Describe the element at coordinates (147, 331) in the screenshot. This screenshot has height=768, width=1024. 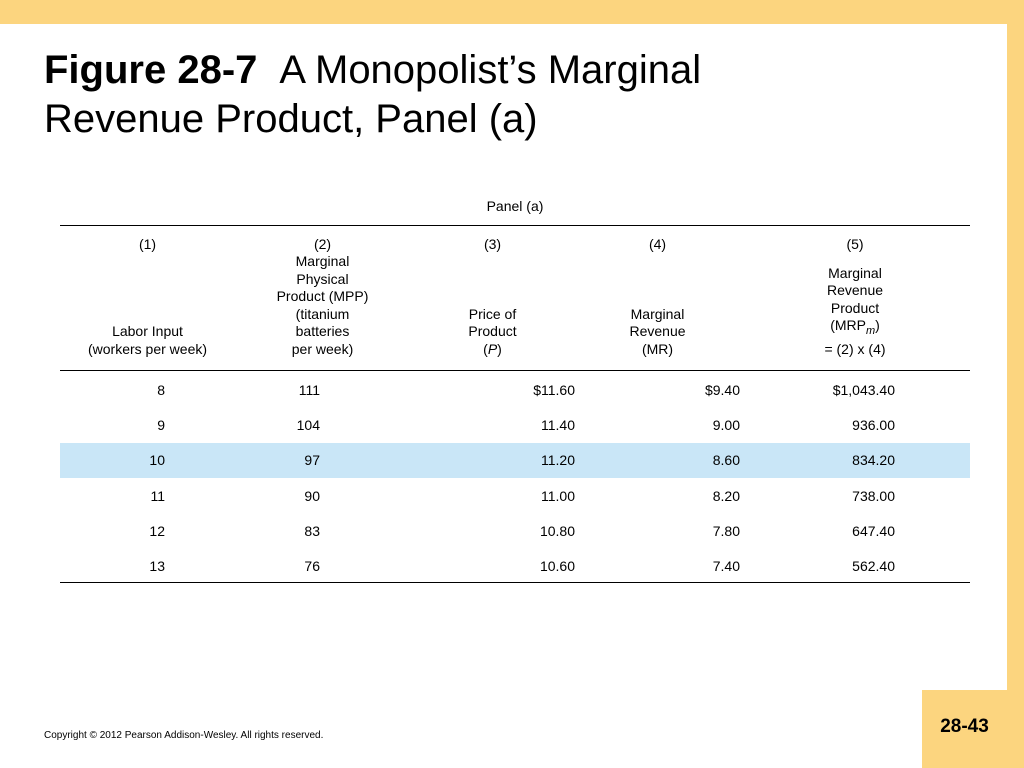
I see `header-line: Labor Input` at that location.